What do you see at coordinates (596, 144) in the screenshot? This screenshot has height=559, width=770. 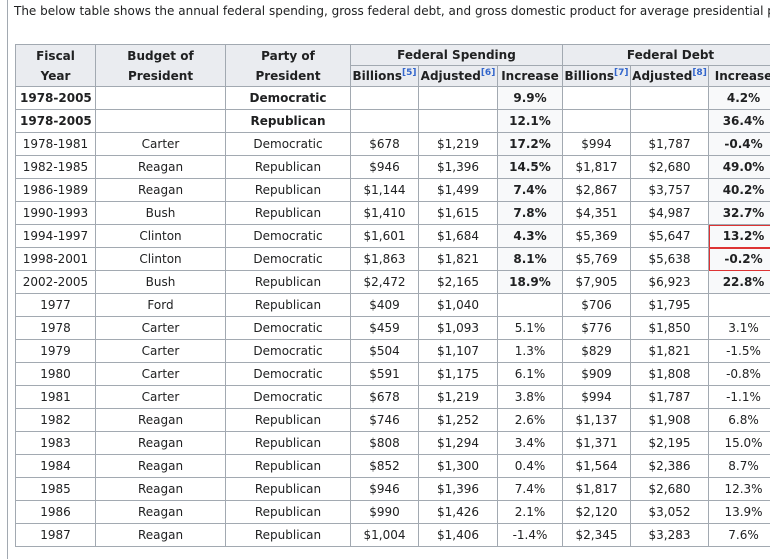 I see `table-cell: $994` at bounding box center [596, 144].